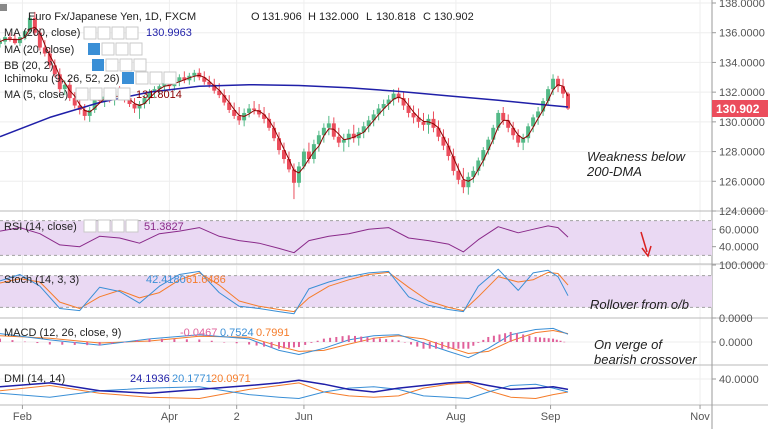  Describe the element at coordinates (284, 292) in the screenshot. I see `stoch-d-line` at that location.